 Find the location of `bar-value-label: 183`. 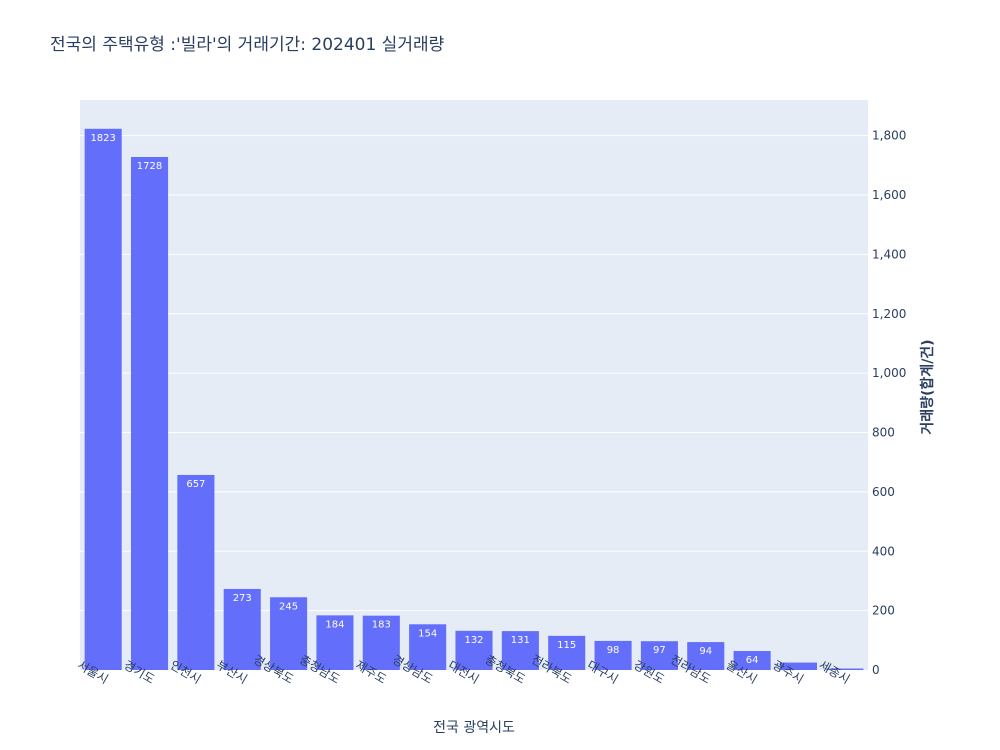

bar-value-label: 183 is located at coordinates (381, 625).